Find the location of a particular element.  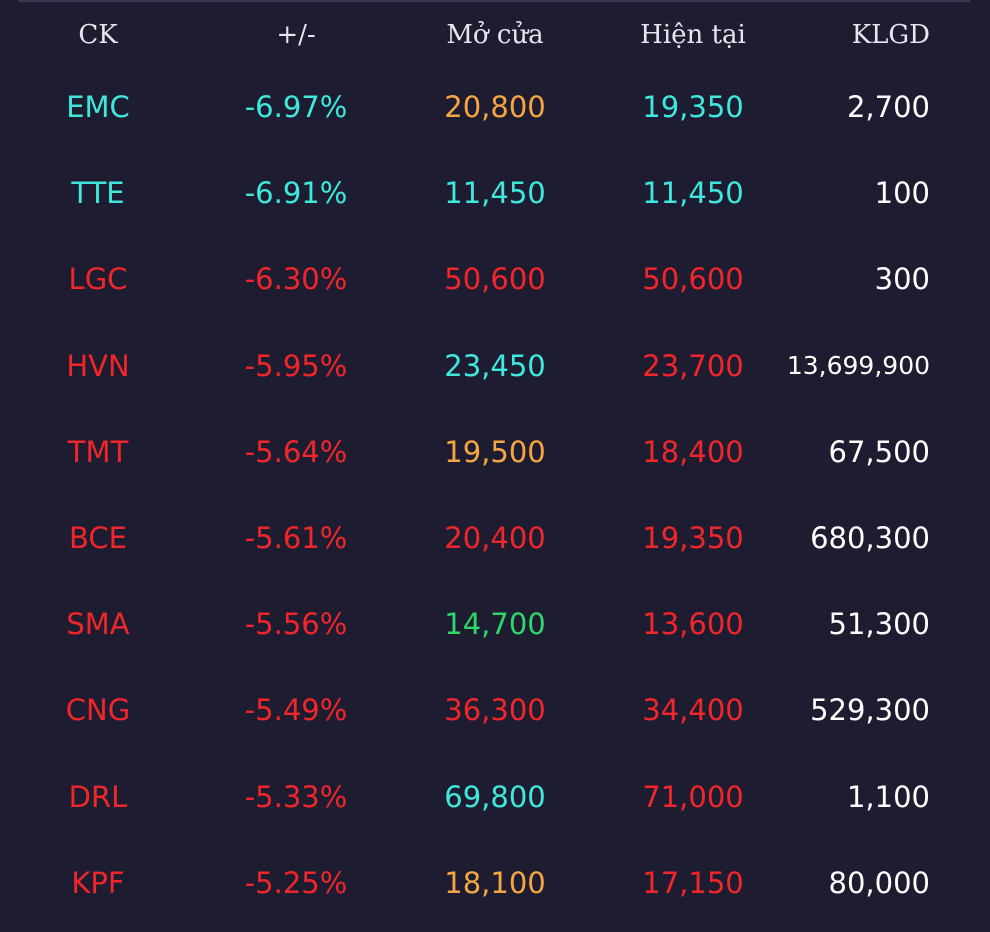

change-percent: -5.56% is located at coordinates (296, 624).